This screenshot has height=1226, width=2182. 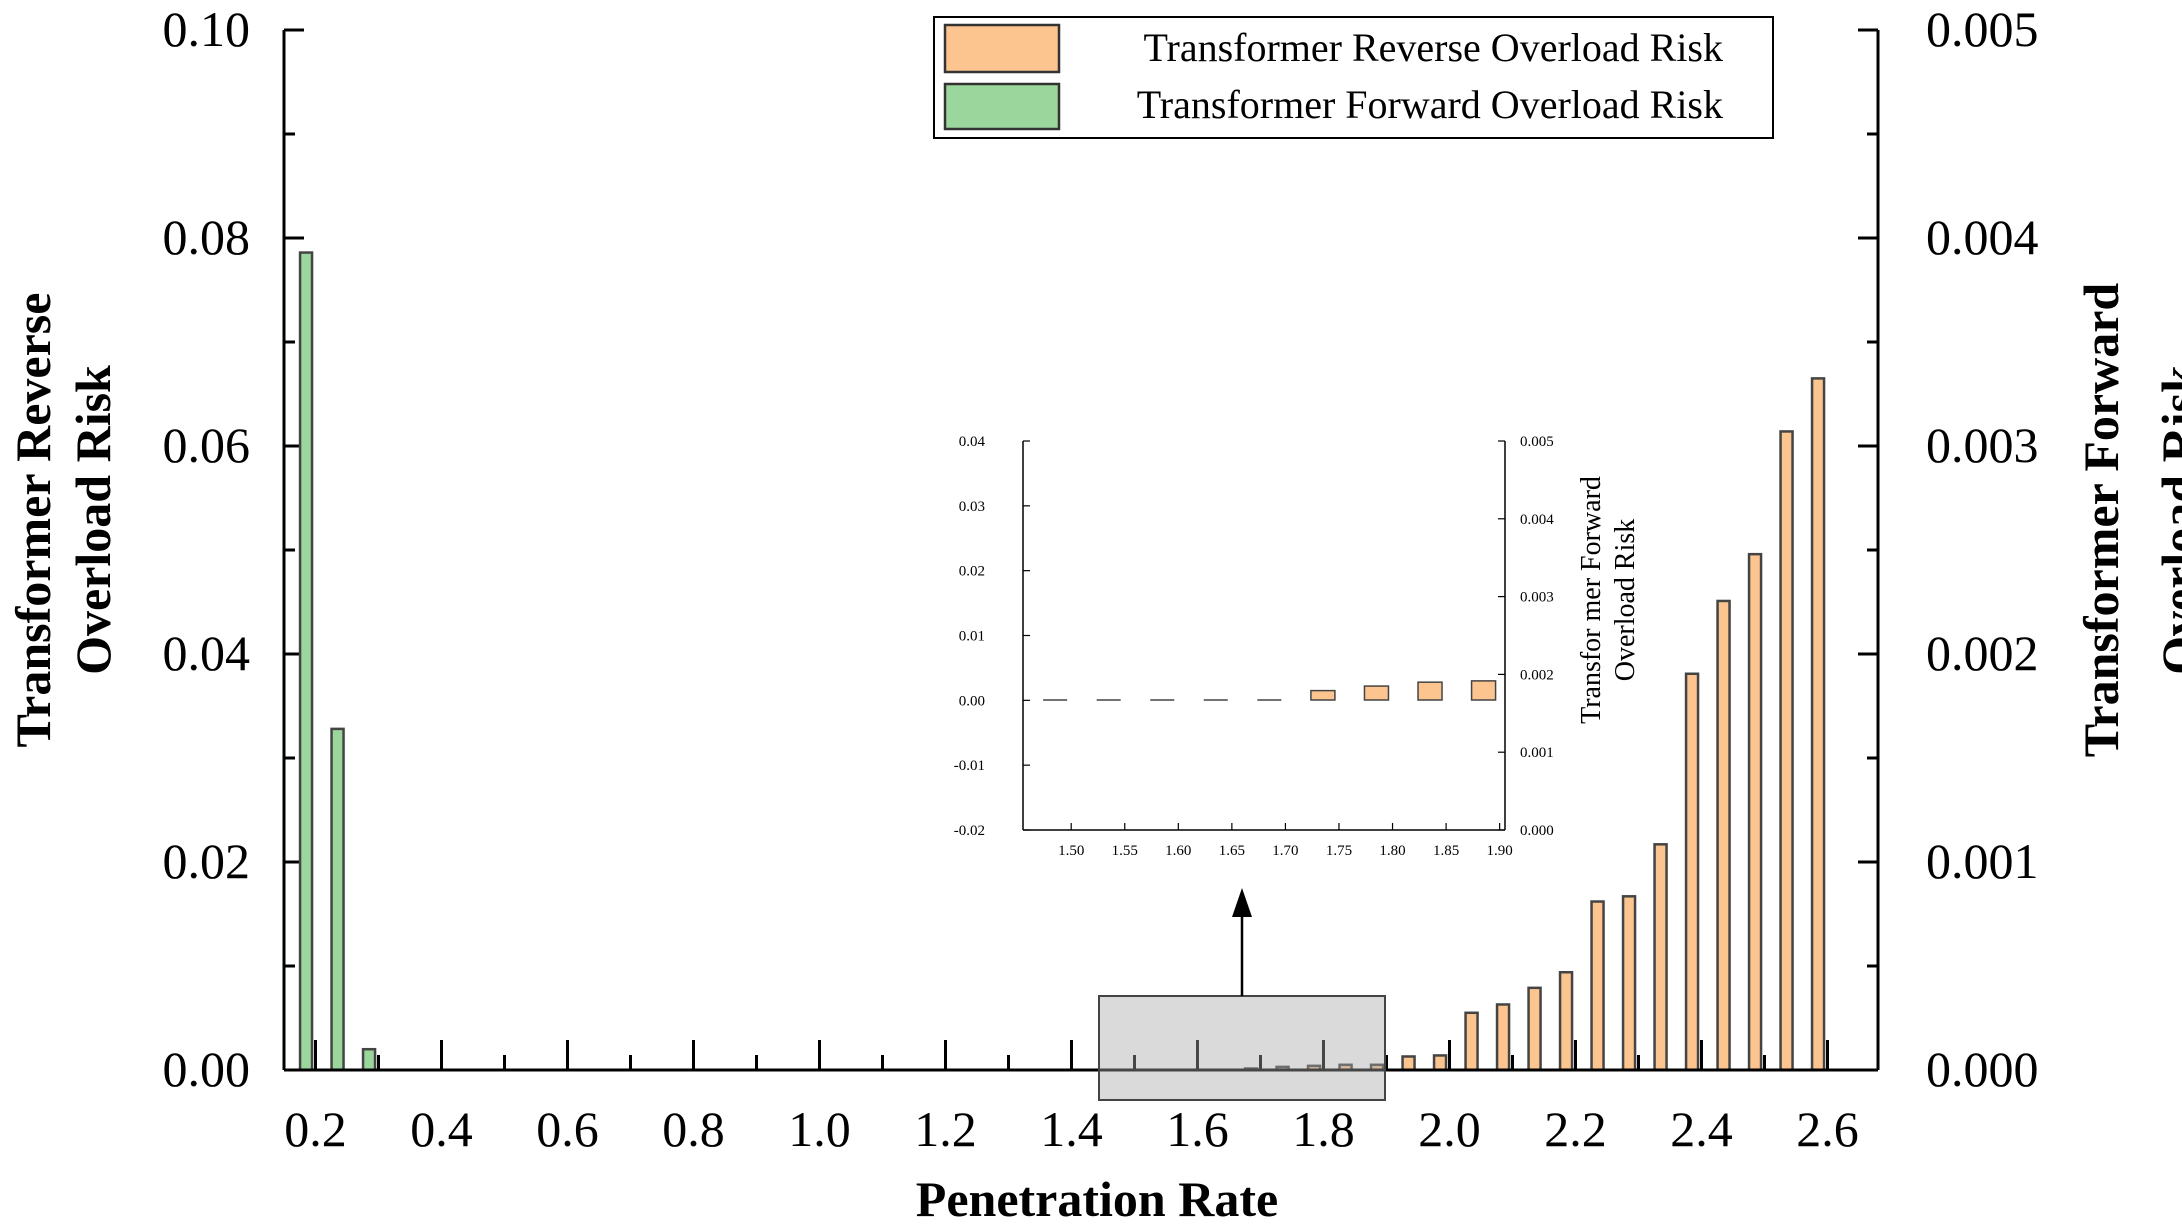 What do you see at coordinates (693, 1129) in the screenshot?
I see `x-tick-label: 0.8` at bounding box center [693, 1129].